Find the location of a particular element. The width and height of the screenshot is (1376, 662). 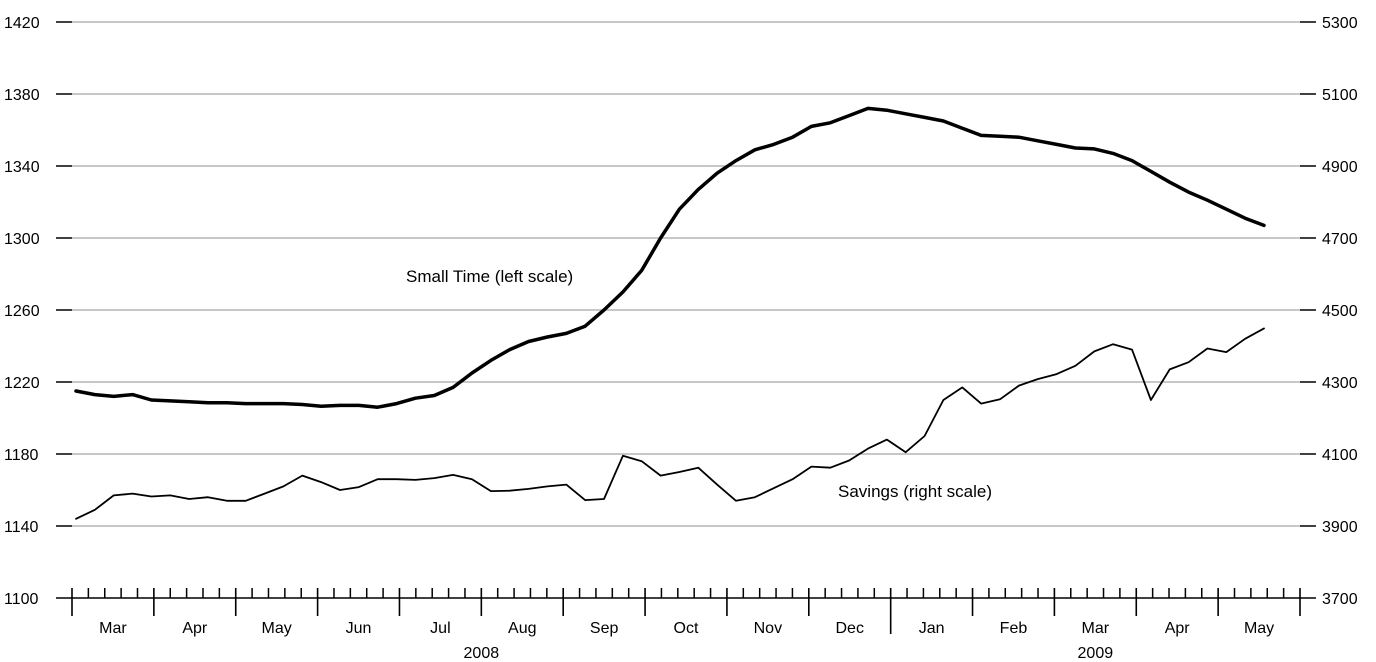

month-label: Jul is located at coordinates (440, 628).